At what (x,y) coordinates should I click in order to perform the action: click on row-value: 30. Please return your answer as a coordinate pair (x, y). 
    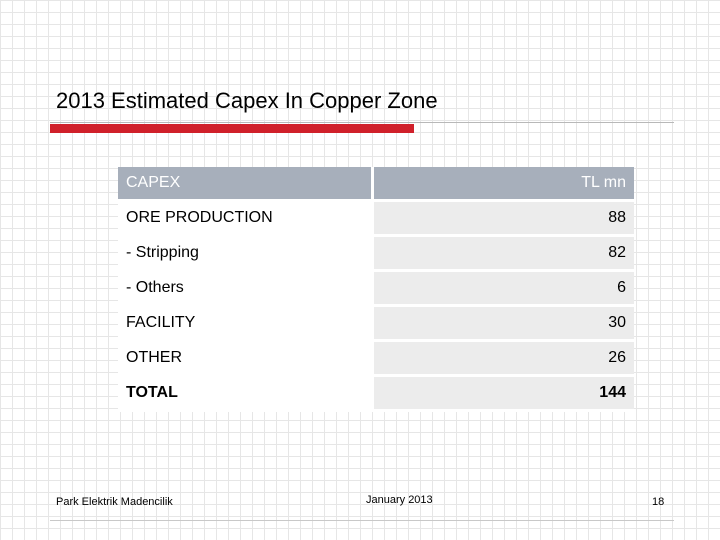
    Looking at the image, I should click on (504, 324).